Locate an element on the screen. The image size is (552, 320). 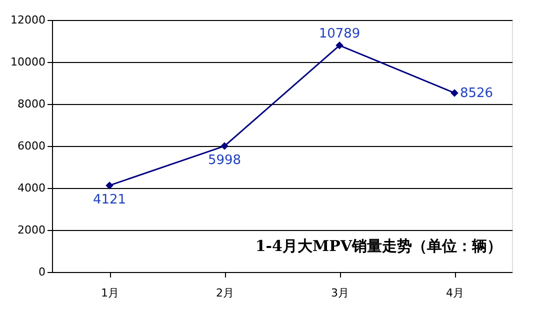
y-tick-label: 4000 is located at coordinates (32, 188).